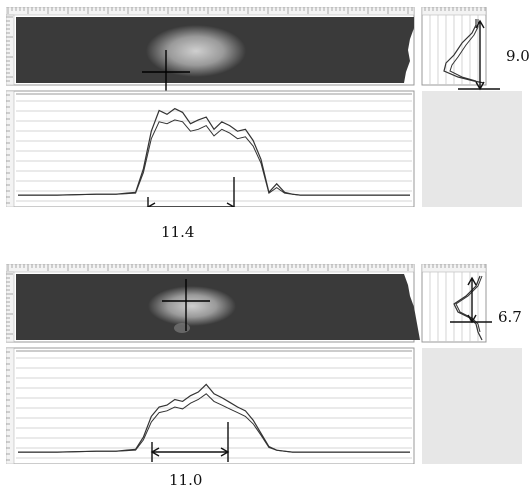  Describe the element at coordinates (182, 328) in the screenshot. I see `beam-spot-secondary` at that location.